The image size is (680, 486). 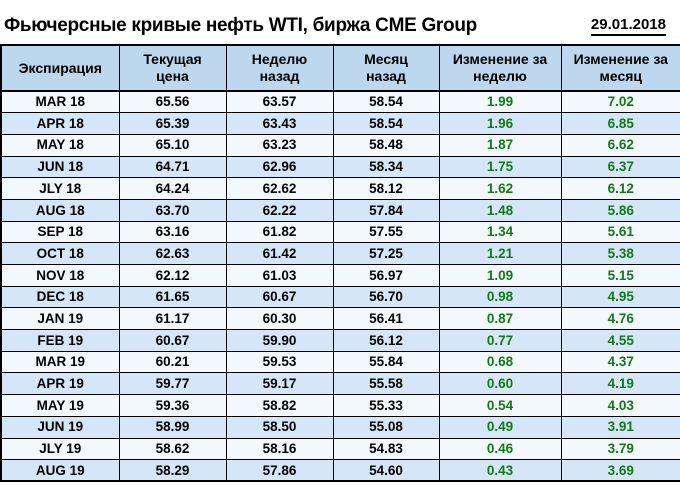 What do you see at coordinates (279, 167) in the screenshot?
I see `cell-week-ago: 62.96` at bounding box center [279, 167].